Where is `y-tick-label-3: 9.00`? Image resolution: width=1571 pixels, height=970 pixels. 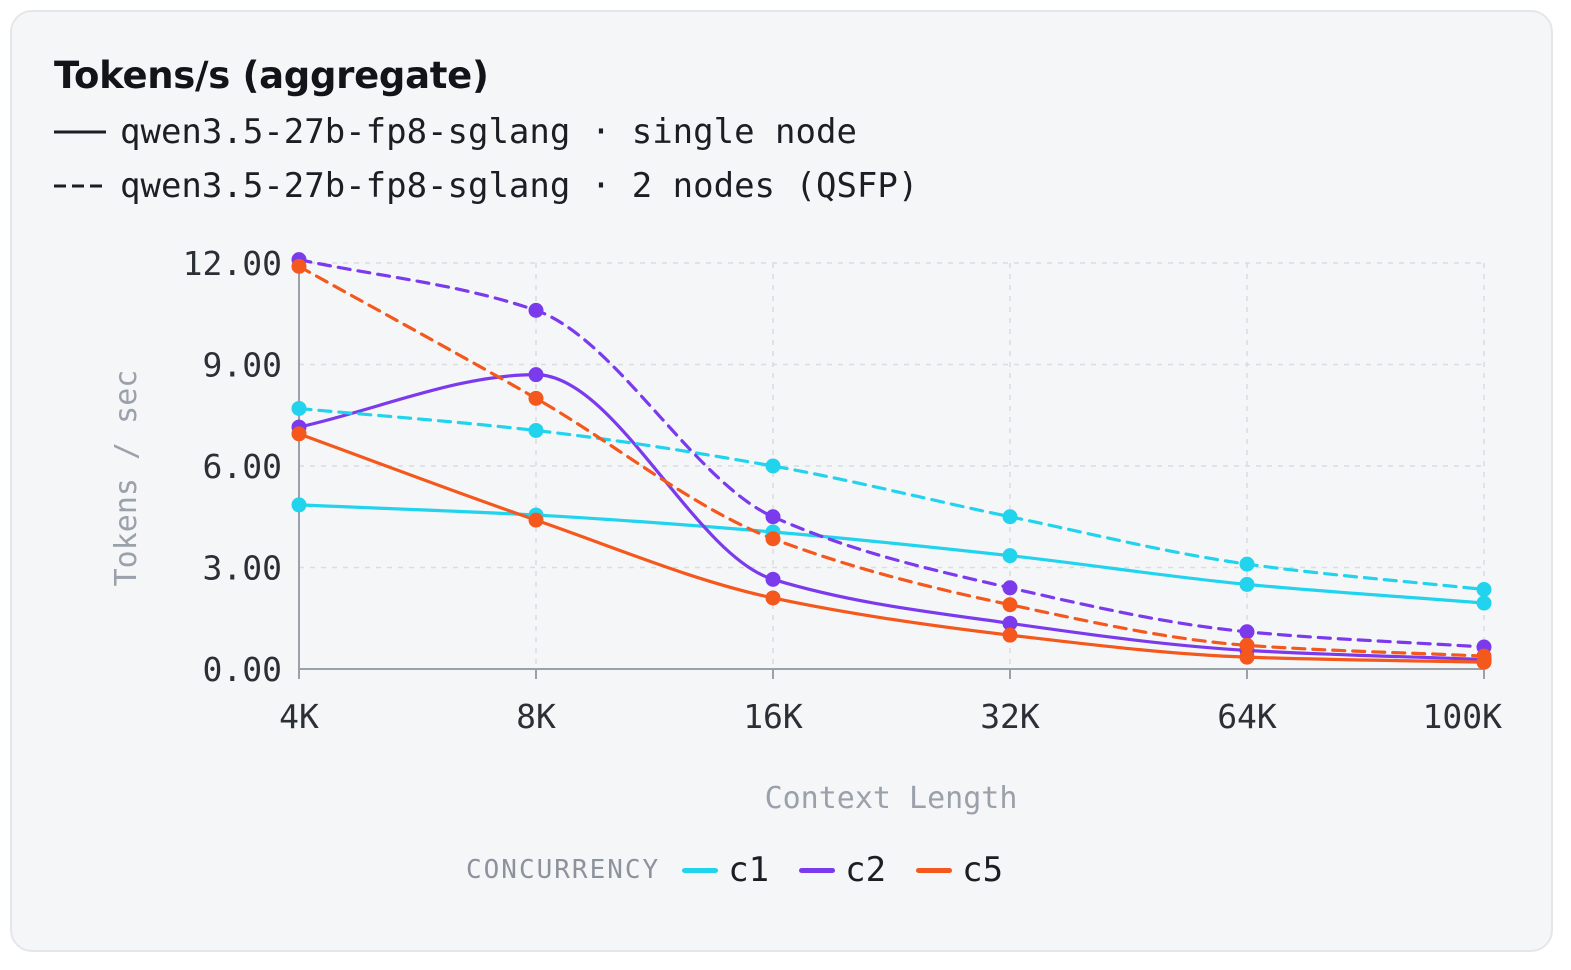 y-tick-label-3: 9.00 is located at coordinates (242, 365).